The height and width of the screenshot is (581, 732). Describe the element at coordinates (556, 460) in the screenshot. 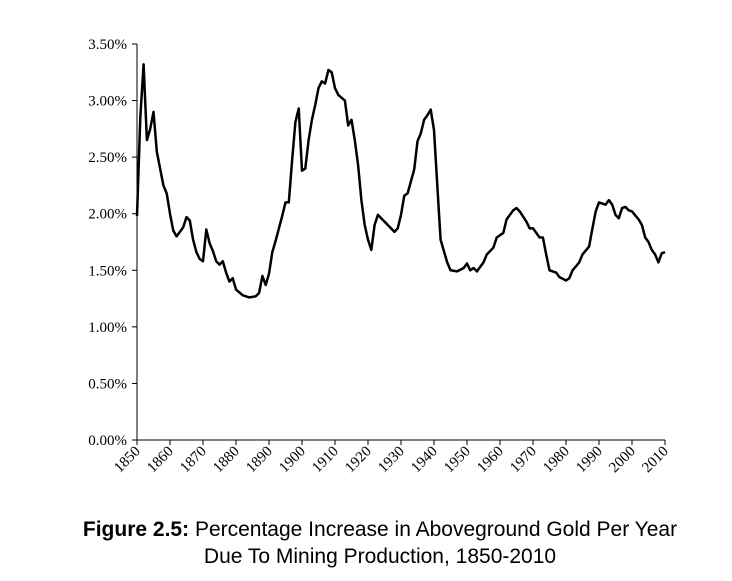

I see `x-tick-label: 1980` at that location.